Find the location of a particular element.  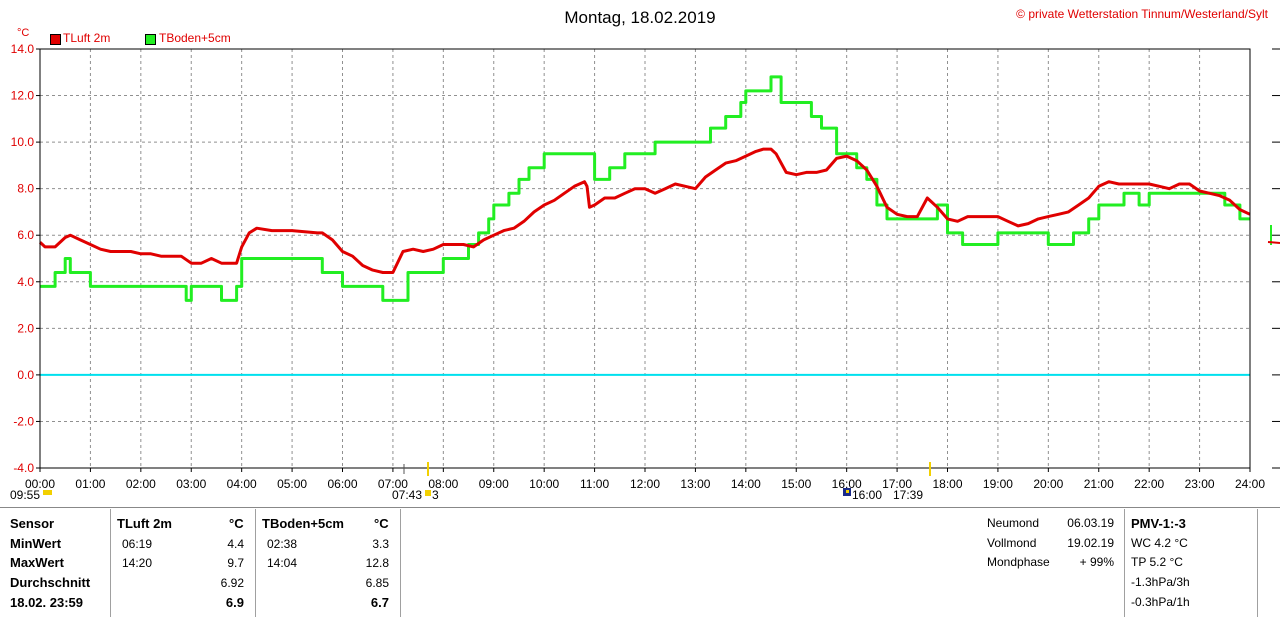

y-tick-label: 10.0 is located at coordinates (23, 142).